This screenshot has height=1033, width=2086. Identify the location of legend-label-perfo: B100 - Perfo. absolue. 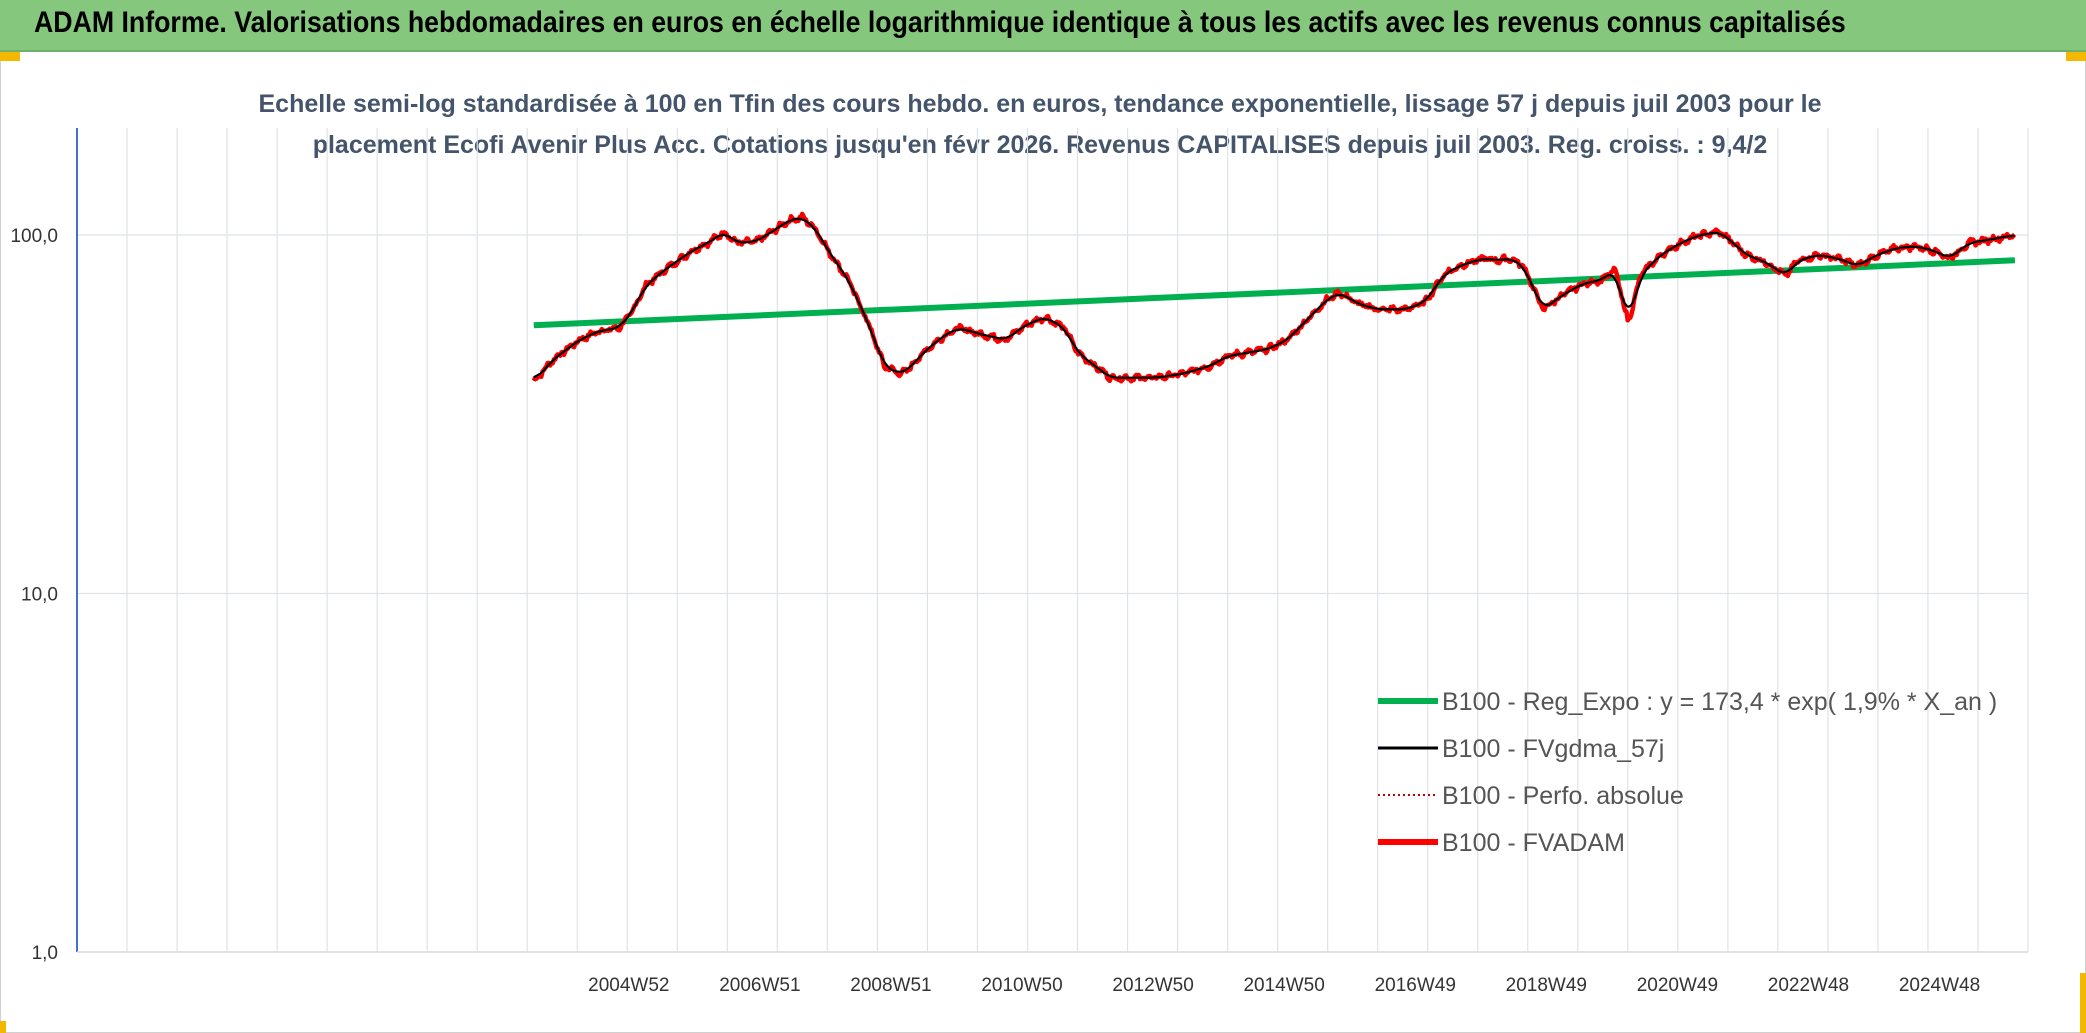
(1563, 796).